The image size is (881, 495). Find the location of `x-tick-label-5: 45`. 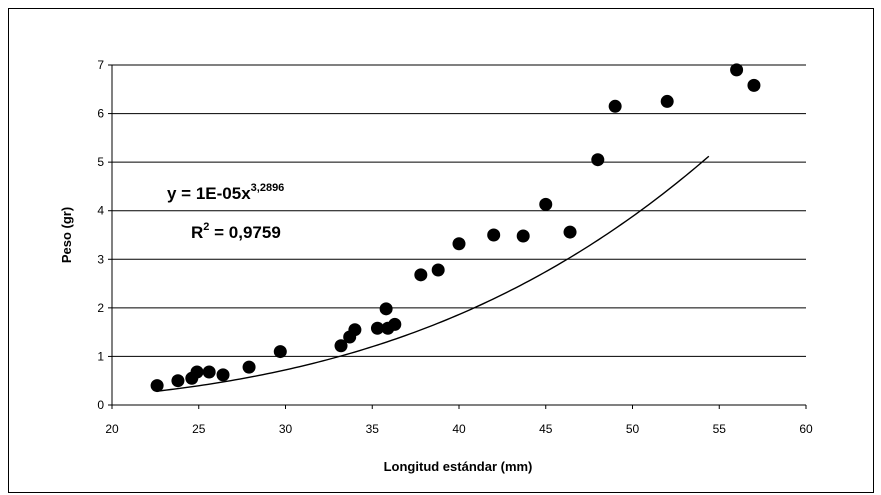

x-tick-label-5: 45 is located at coordinates (546, 429).